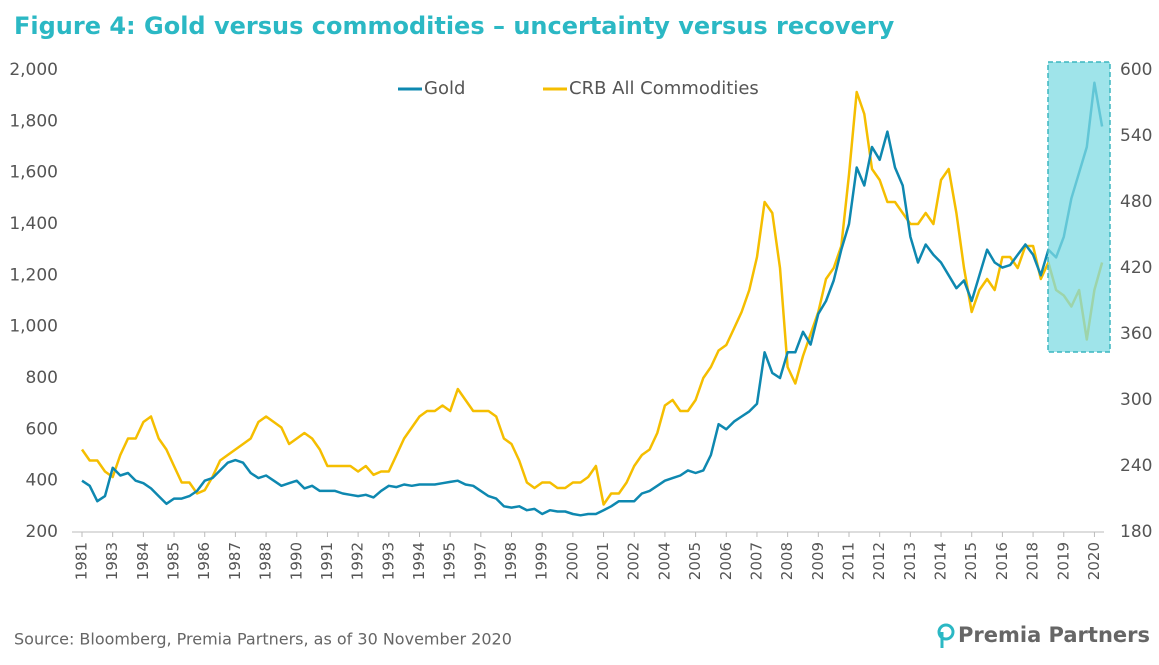  I want to click on x-tick-label: 1987, so click(235, 561).